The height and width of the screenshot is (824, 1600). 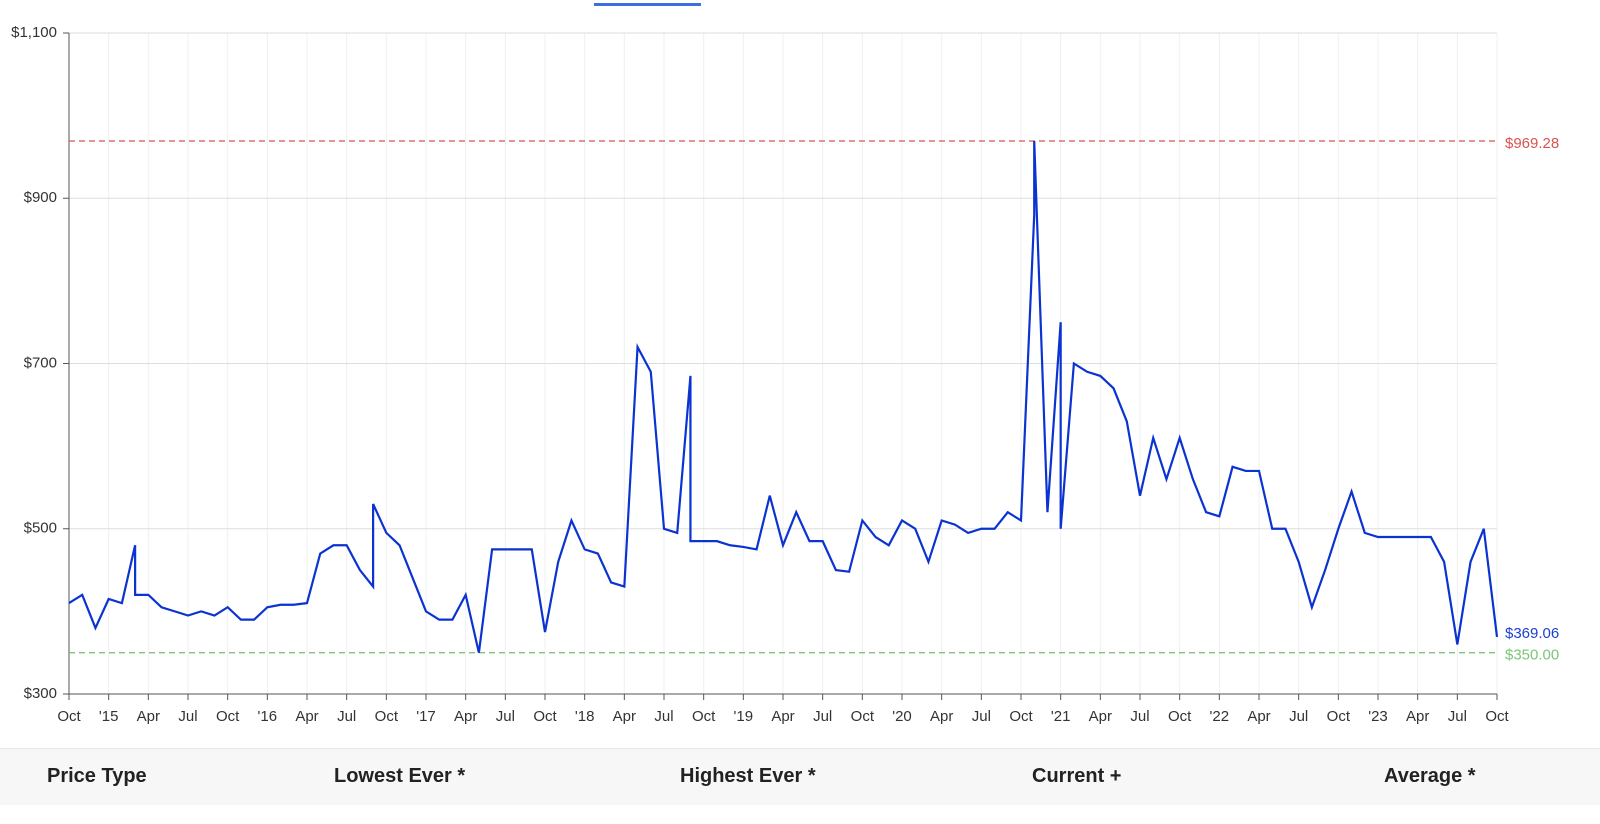 I want to click on y-tick-label: $300, so click(x=40, y=693).